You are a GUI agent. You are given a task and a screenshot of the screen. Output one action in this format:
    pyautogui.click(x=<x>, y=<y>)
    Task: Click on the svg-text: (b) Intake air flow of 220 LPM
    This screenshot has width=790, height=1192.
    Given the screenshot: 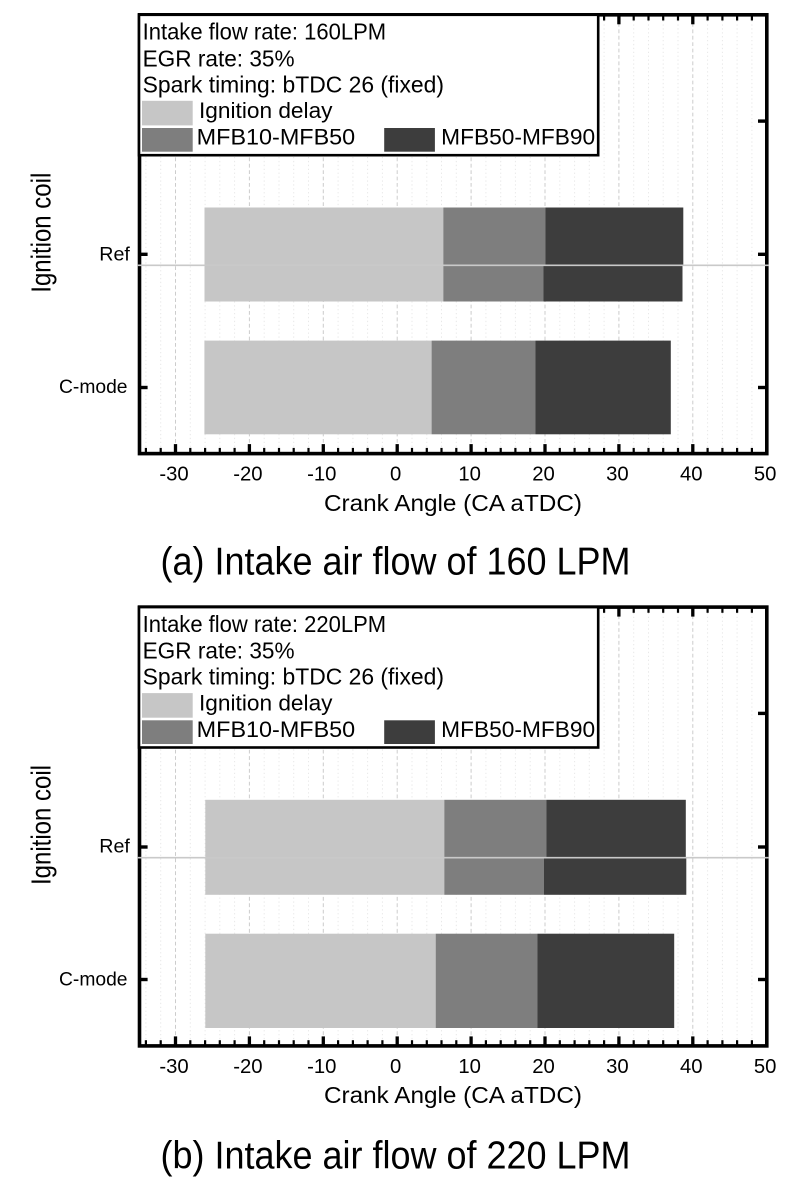 What is the action you would take?
    pyautogui.click(x=396, y=1155)
    